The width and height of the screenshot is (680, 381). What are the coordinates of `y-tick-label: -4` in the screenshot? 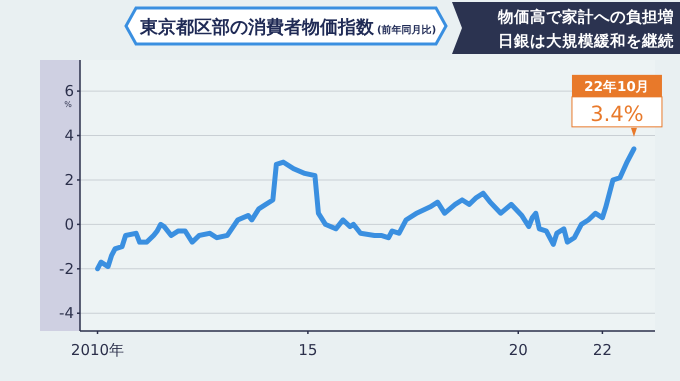 It's located at (66, 313).